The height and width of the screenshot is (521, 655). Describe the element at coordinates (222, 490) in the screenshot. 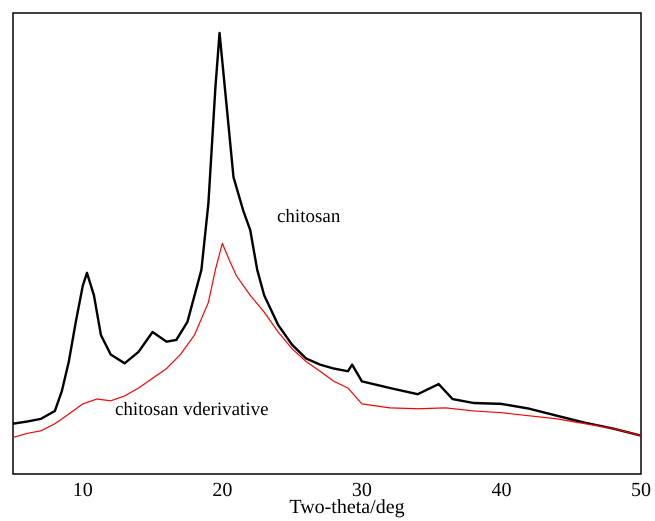

I see `x-tick-label: 20` at that location.